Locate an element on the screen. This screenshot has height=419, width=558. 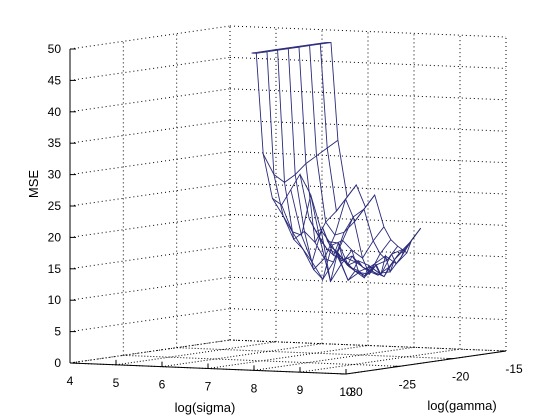
z-tick-label: 0 is located at coordinates (57, 363).